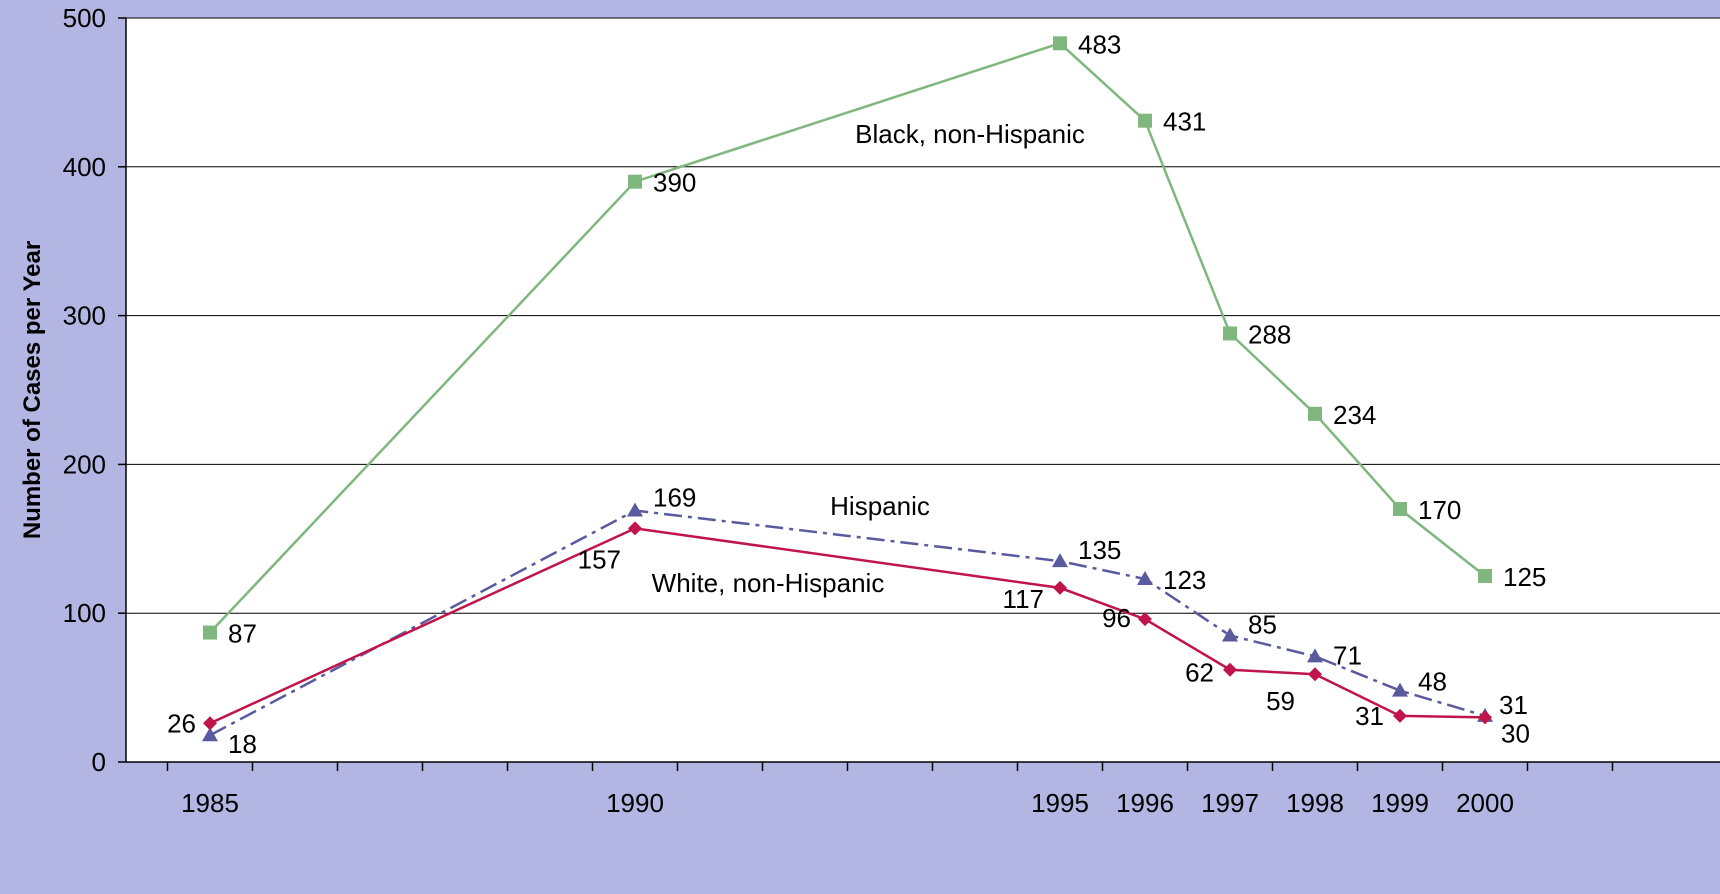 The image size is (1720, 894). I want to click on x-tick-label: 1985, so click(210, 803).